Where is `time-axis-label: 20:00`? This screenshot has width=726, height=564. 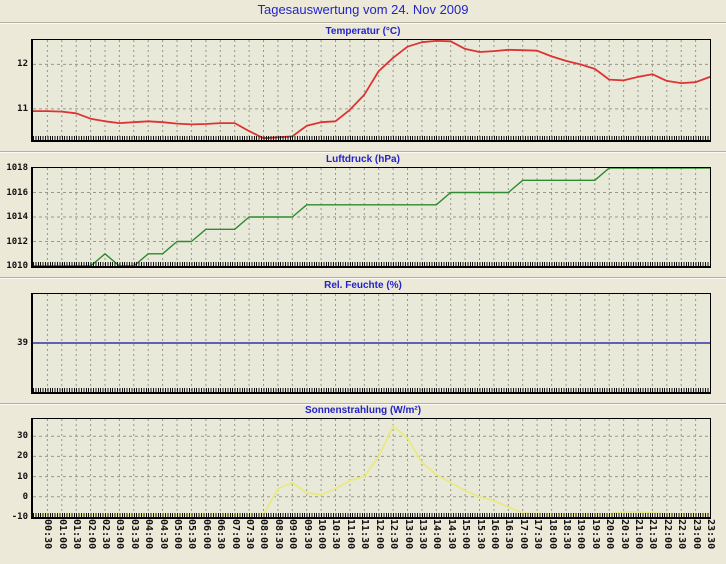 time-axis-label: 20:00 is located at coordinates (610, 534).